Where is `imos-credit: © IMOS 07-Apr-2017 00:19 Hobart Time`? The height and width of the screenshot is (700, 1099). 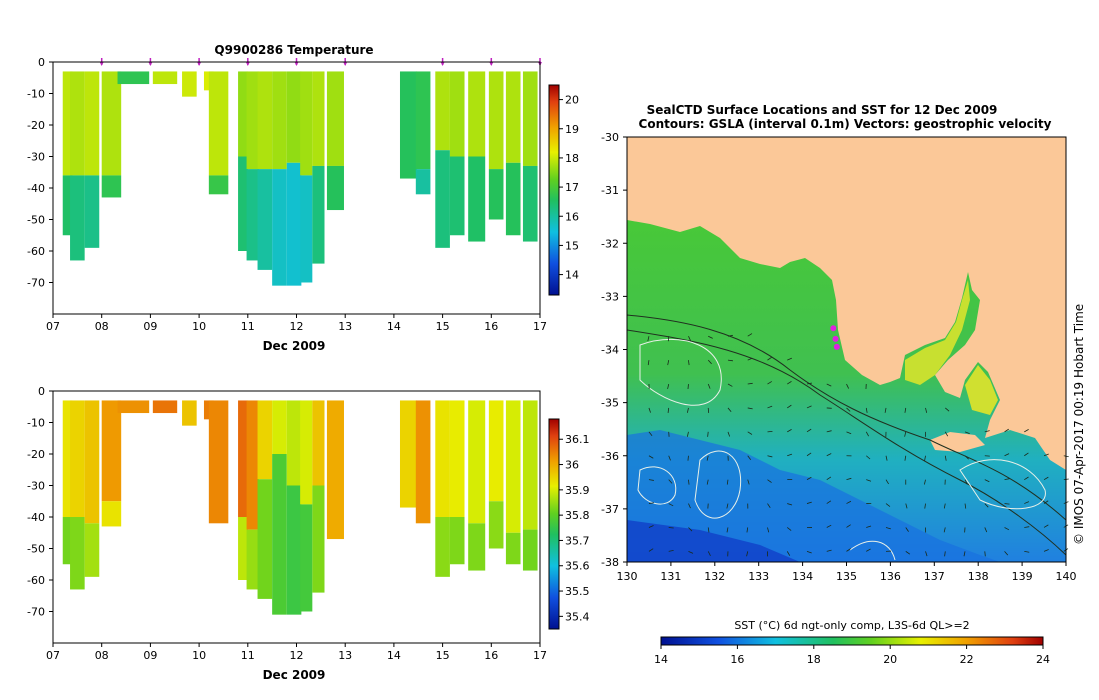 imos-credit: © IMOS 07-Apr-2017 00:19 Hobart Time is located at coordinates (1079, 424).